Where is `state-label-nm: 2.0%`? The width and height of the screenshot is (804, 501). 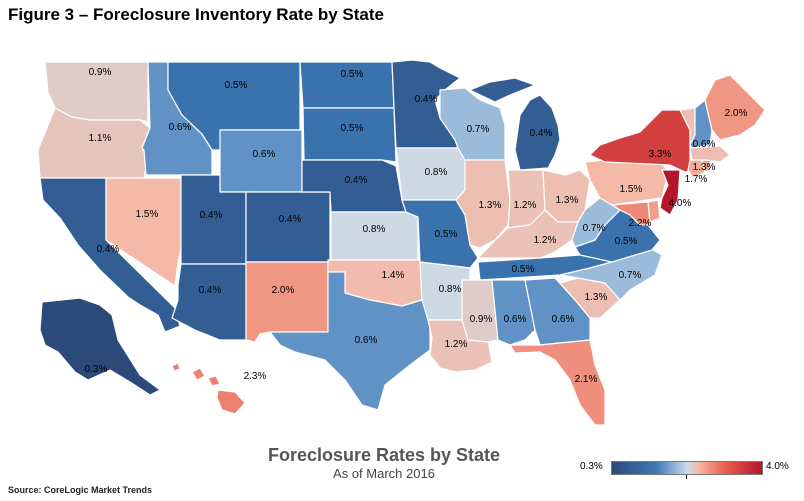
state-label-nm: 2.0% is located at coordinates (283, 290).